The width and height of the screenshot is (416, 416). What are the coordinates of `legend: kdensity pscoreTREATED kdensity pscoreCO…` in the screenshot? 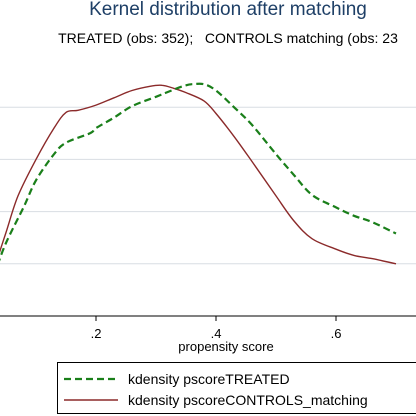 It's located at (236, 388).